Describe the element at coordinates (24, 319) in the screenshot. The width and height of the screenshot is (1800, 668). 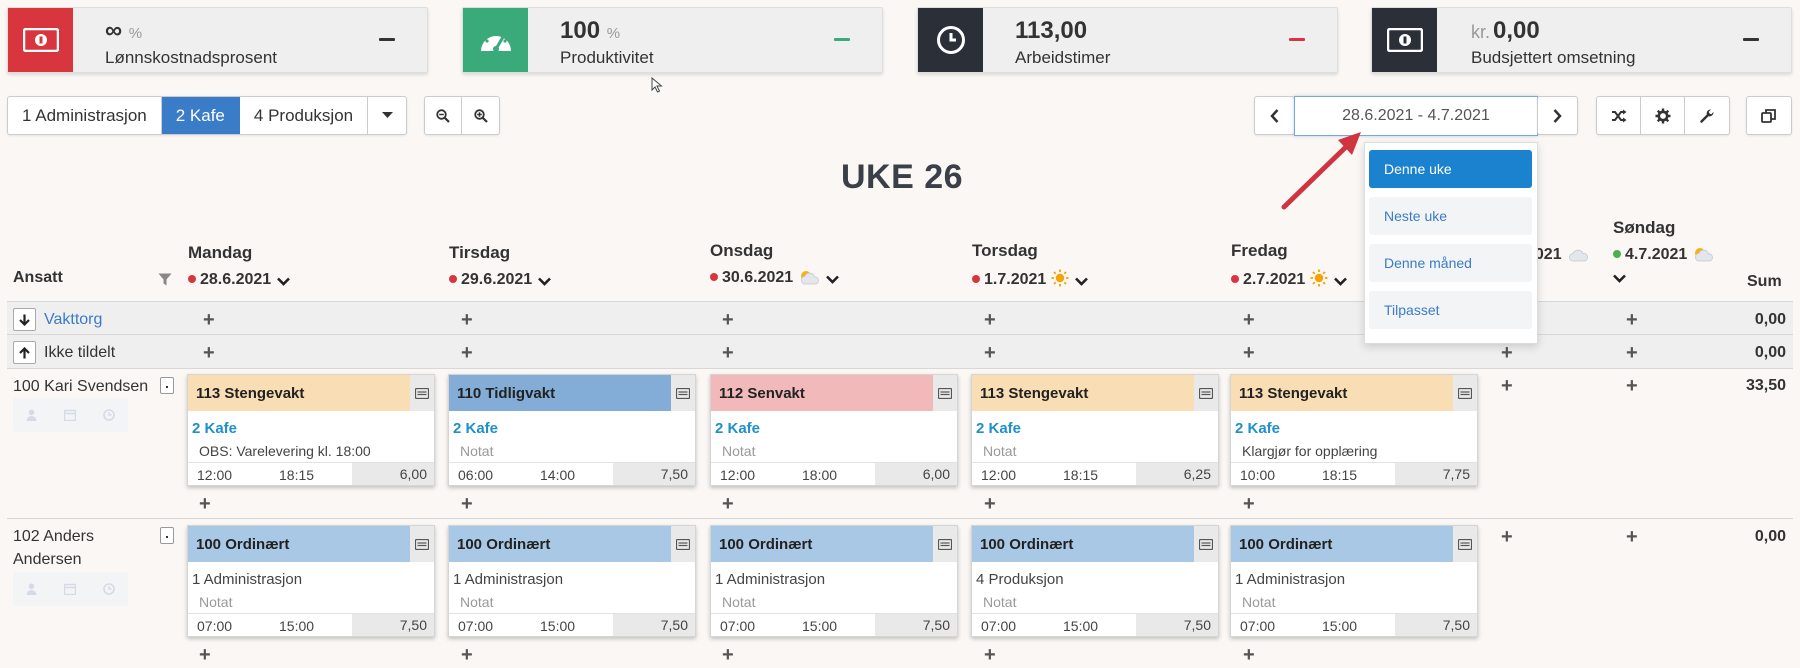
I see `collapse-button` at that location.